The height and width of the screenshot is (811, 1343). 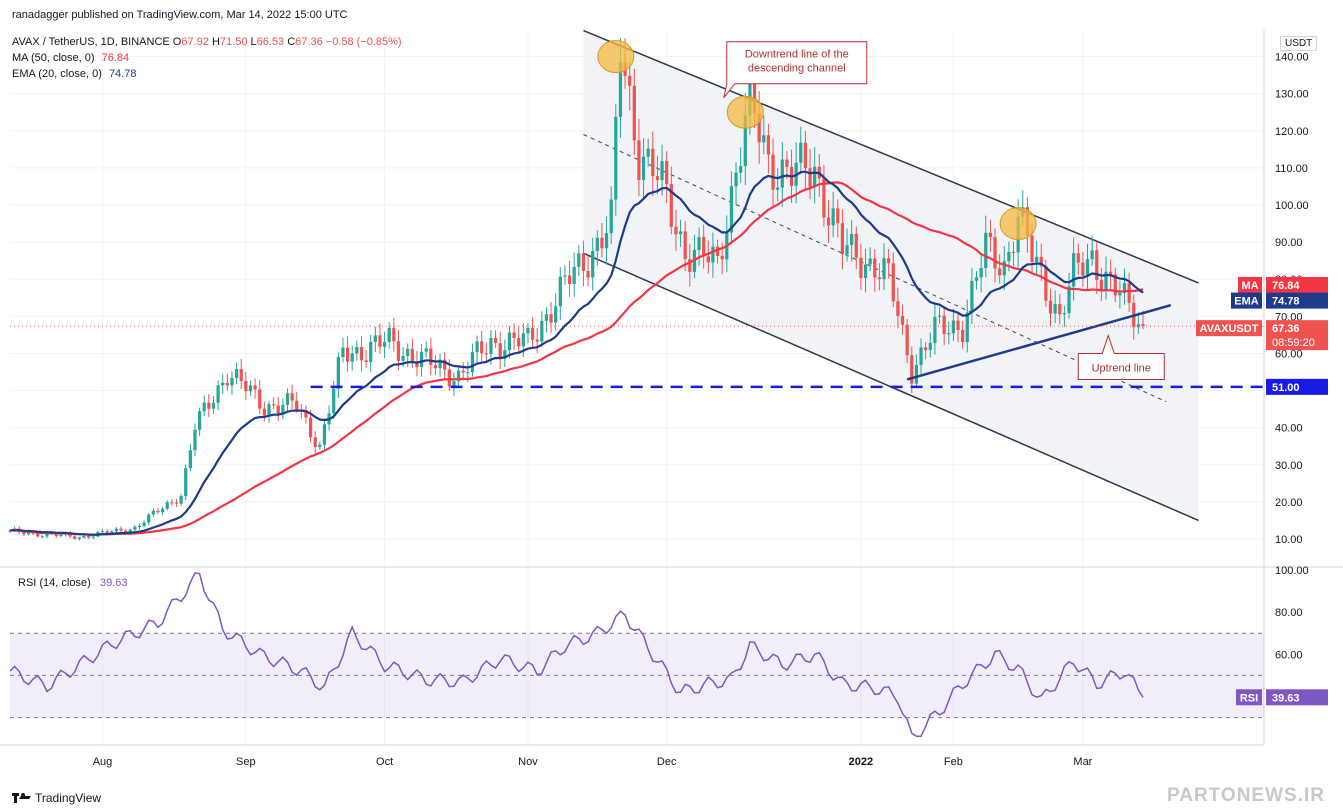 I want to click on ma-legend: MA (50, close, 0) 76.84, so click(x=70, y=58).